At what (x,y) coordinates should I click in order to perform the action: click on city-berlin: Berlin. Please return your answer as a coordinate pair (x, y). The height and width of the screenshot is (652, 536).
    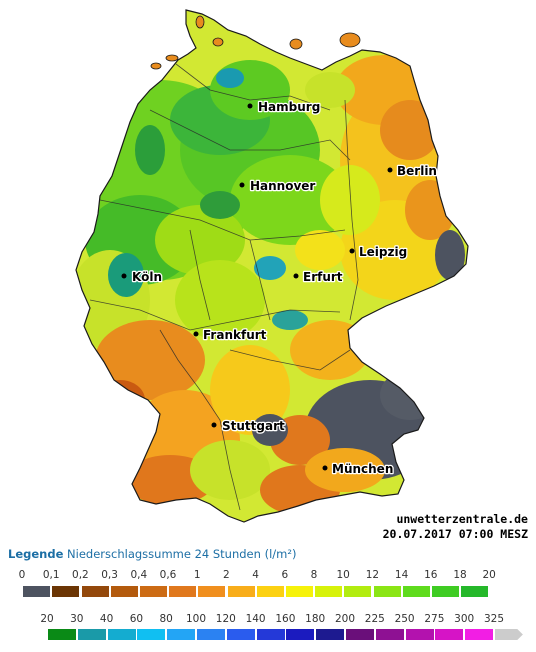
    Looking at the image, I should click on (412, 171).